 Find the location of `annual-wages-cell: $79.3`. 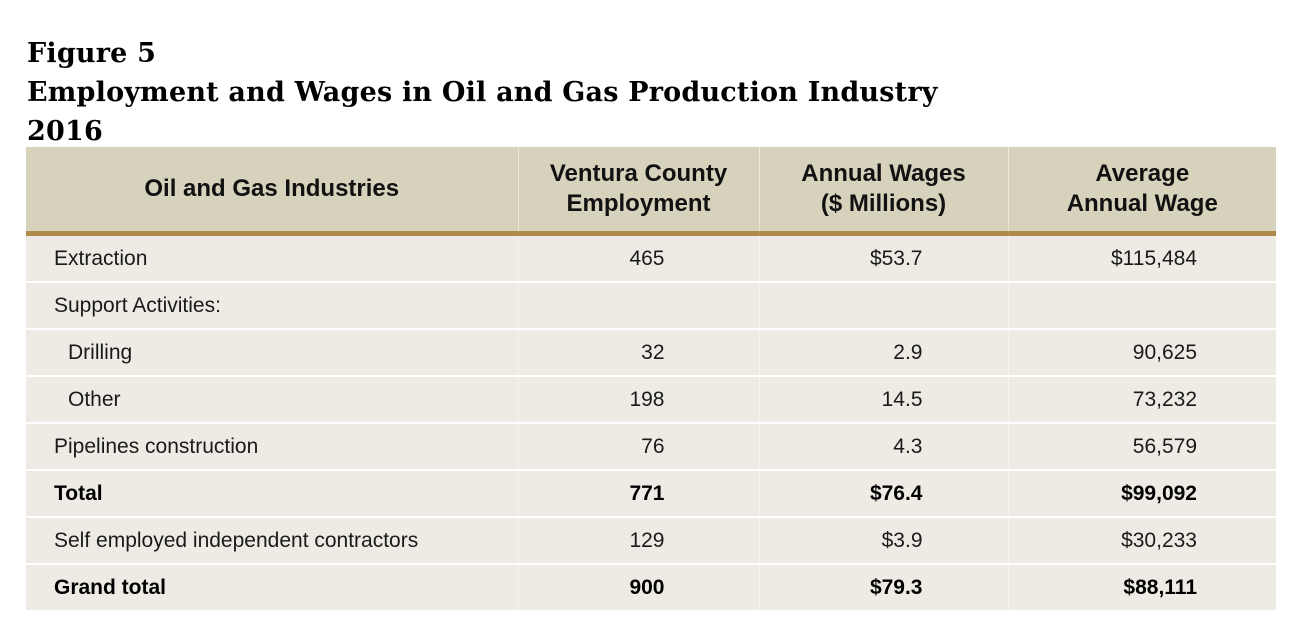

annual-wages-cell: $79.3 is located at coordinates (884, 586).